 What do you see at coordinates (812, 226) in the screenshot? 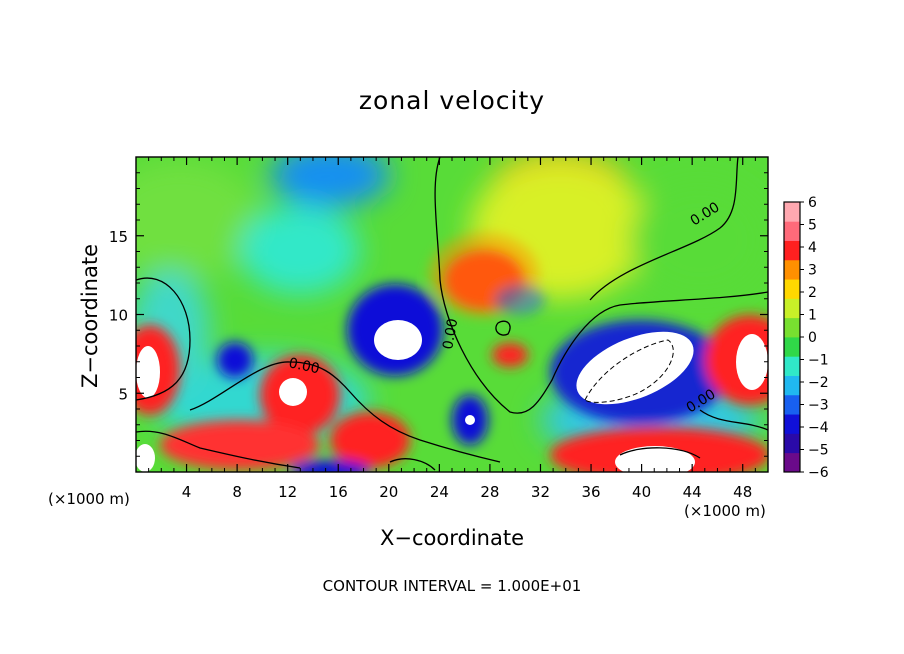
I see `colorbar-tick-label: 5` at bounding box center [812, 226].